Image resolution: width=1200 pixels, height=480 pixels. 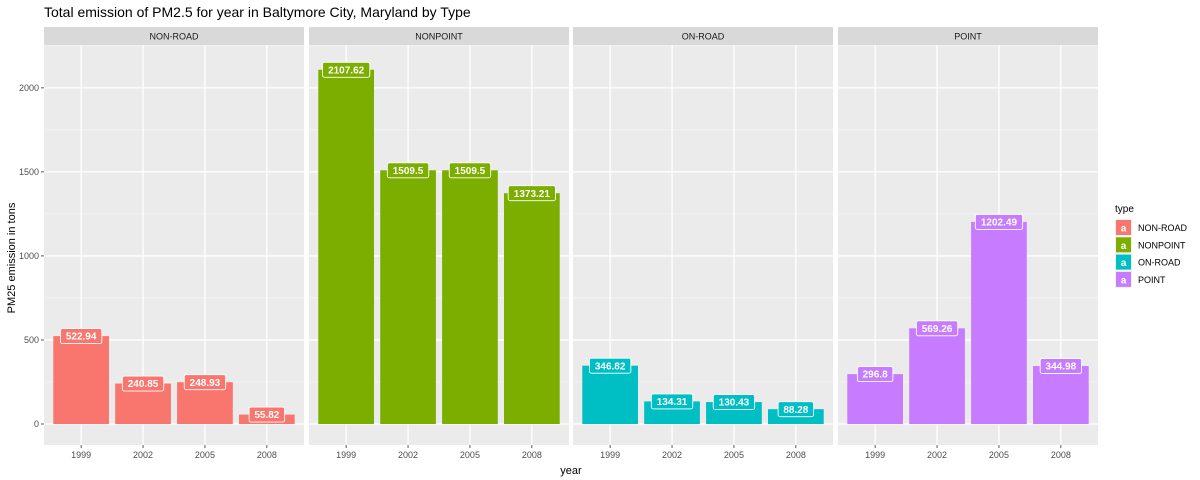 I want to click on legend-title: type, so click(x=1124, y=209).